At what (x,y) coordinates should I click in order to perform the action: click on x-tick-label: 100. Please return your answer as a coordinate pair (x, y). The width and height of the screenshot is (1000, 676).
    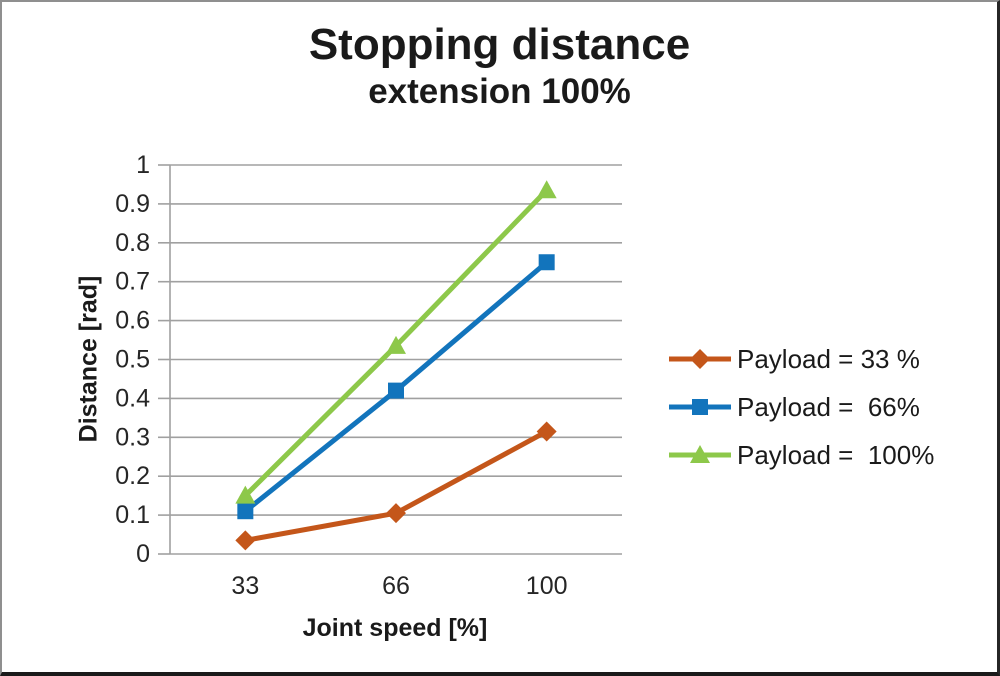
    Looking at the image, I should click on (547, 586).